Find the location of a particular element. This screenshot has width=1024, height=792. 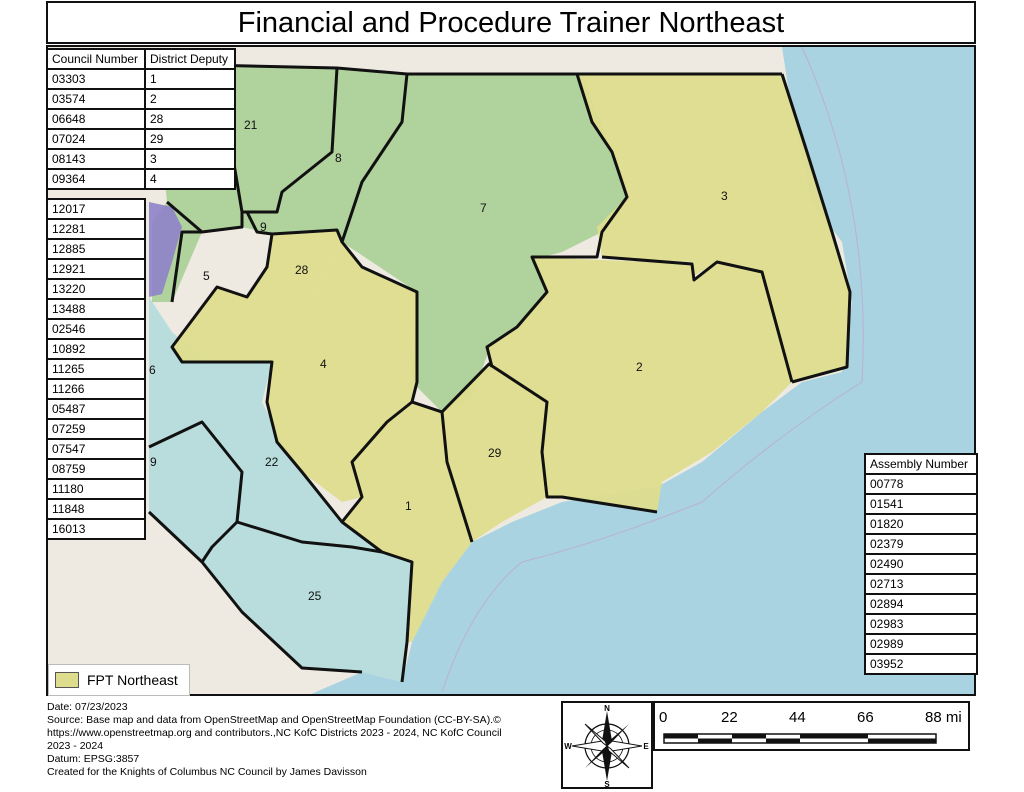

district-label-29: 29 is located at coordinates (495, 453).